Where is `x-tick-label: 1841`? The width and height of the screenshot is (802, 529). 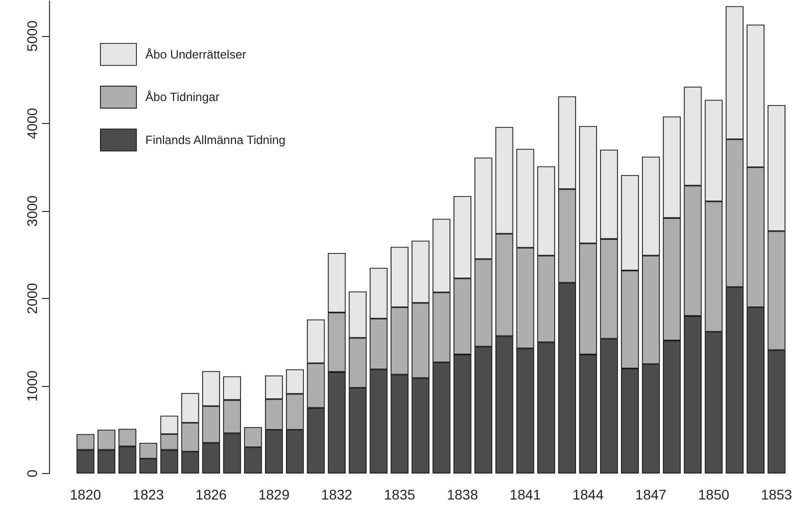
x-tick-label: 1841 is located at coordinates (526, 494).